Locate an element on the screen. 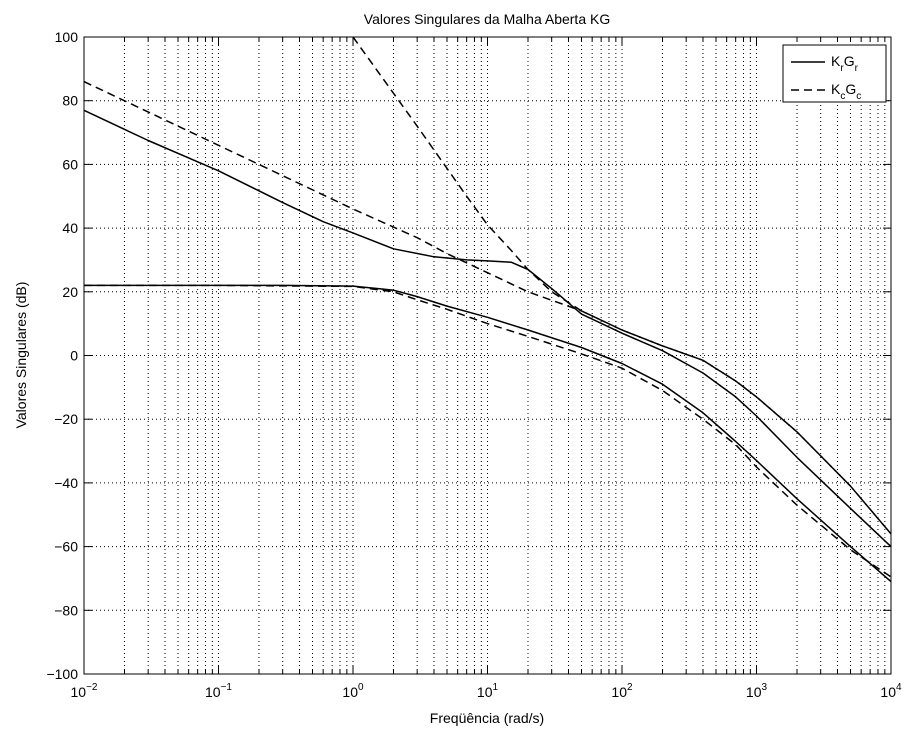  legend: KrGr KcGc is located at coordinates (834, 73).